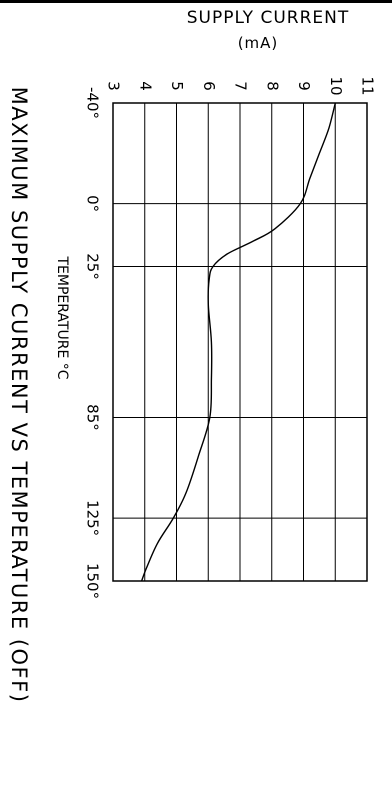  Describe the element at coordinates (93, 417) in the screenshot. I see `x-tick-label: 85°` at that location.